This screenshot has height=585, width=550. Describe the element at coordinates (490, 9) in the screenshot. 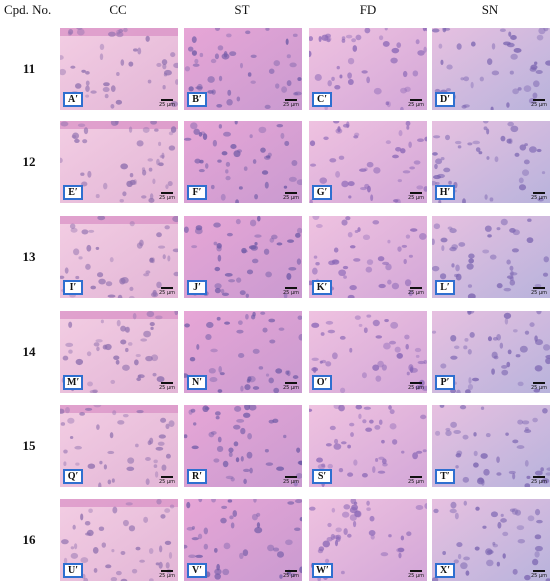

I see `column-header: SN` at that location.